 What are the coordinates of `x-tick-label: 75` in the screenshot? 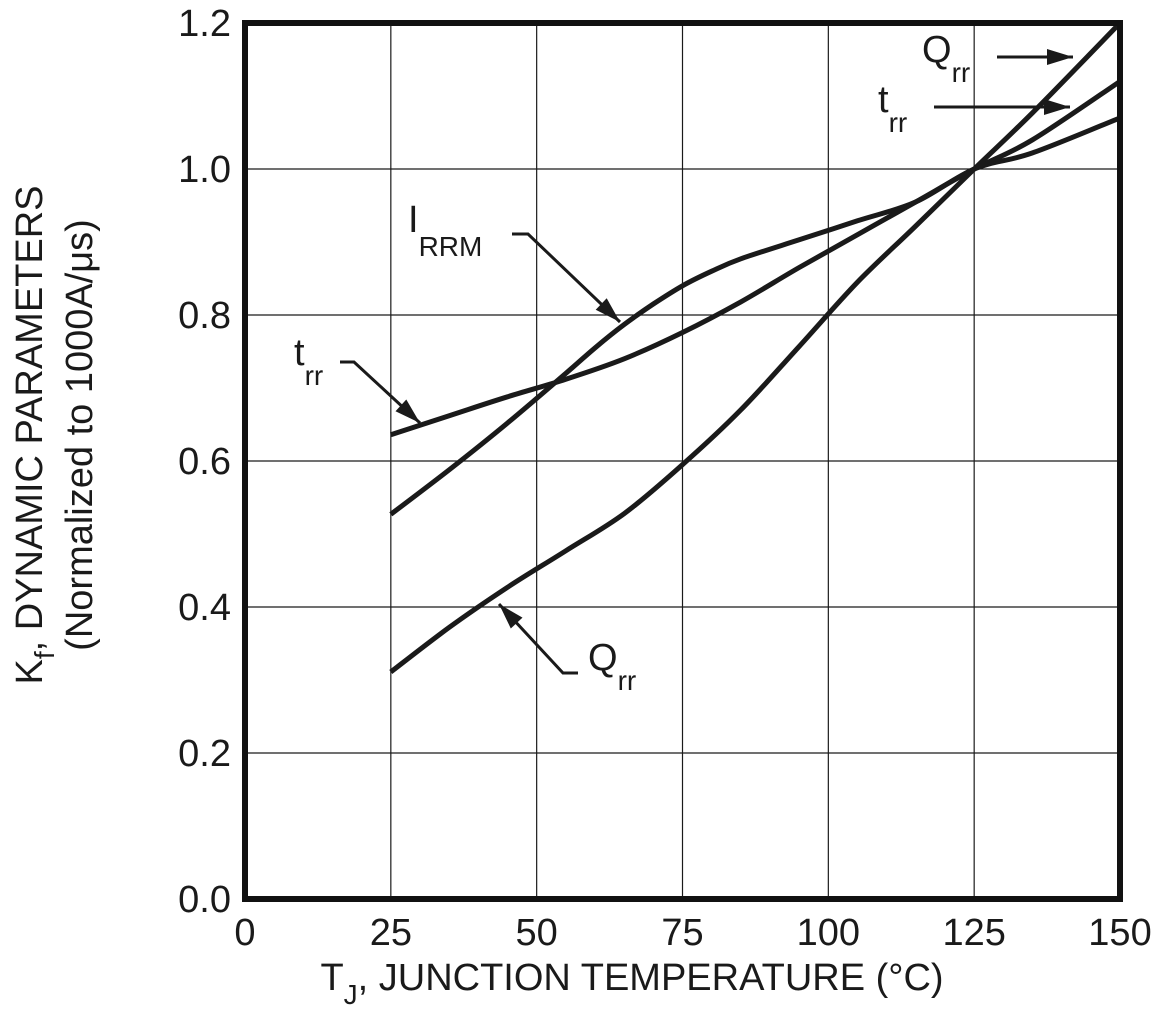 It's located at (682, 933).